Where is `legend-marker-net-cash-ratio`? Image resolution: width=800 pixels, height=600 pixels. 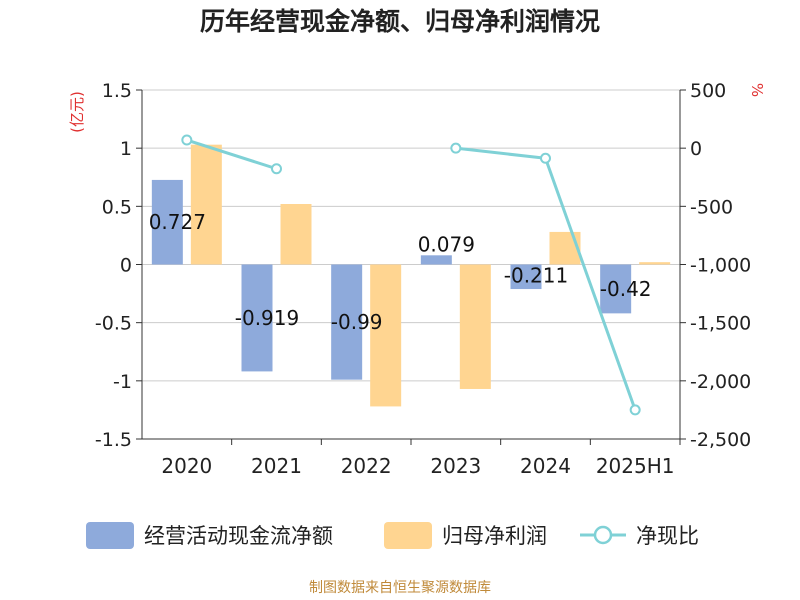 legend-marker-net-cash-ratio is located at coordinates (603, 535).